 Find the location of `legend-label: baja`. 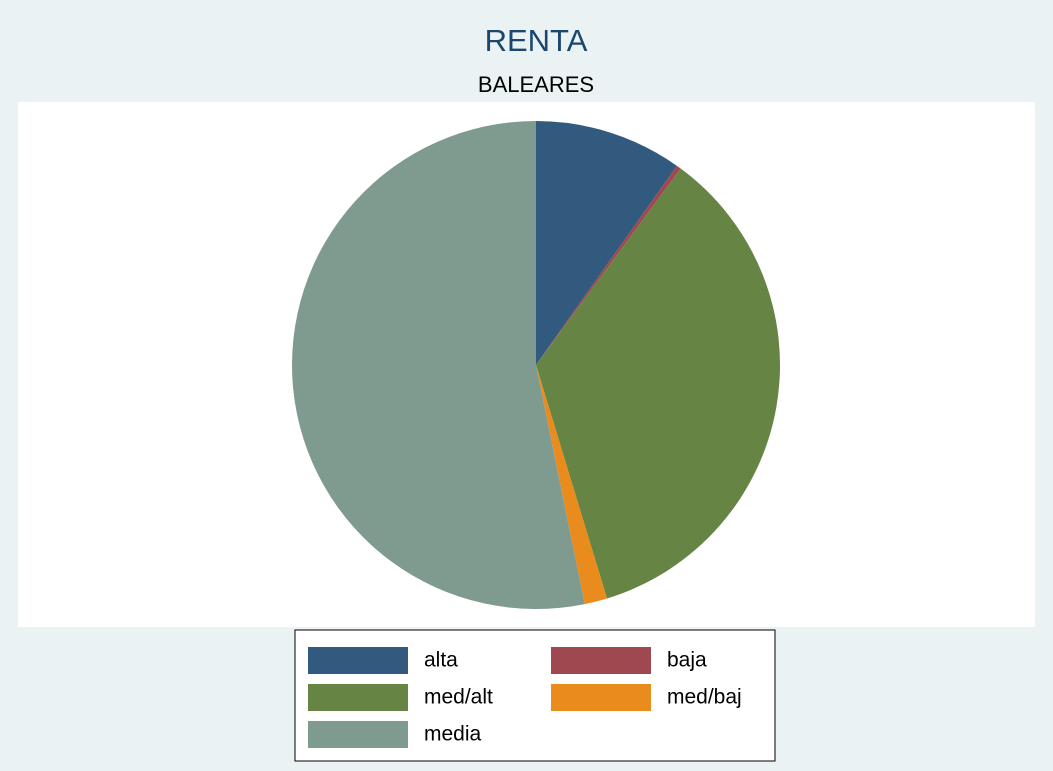

legend-label: baja is located at coordinates (687, 660).